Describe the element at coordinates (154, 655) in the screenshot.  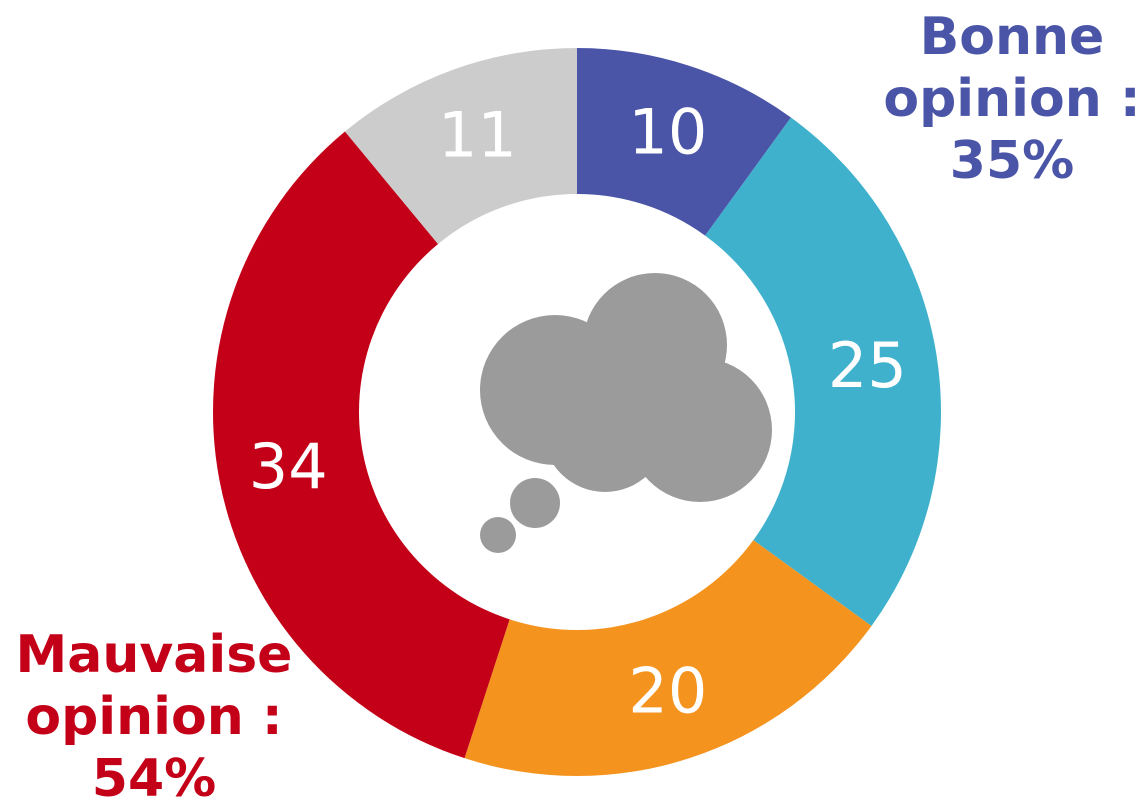
I see `bad-opinion-line-1: Mauvaise` at that location.